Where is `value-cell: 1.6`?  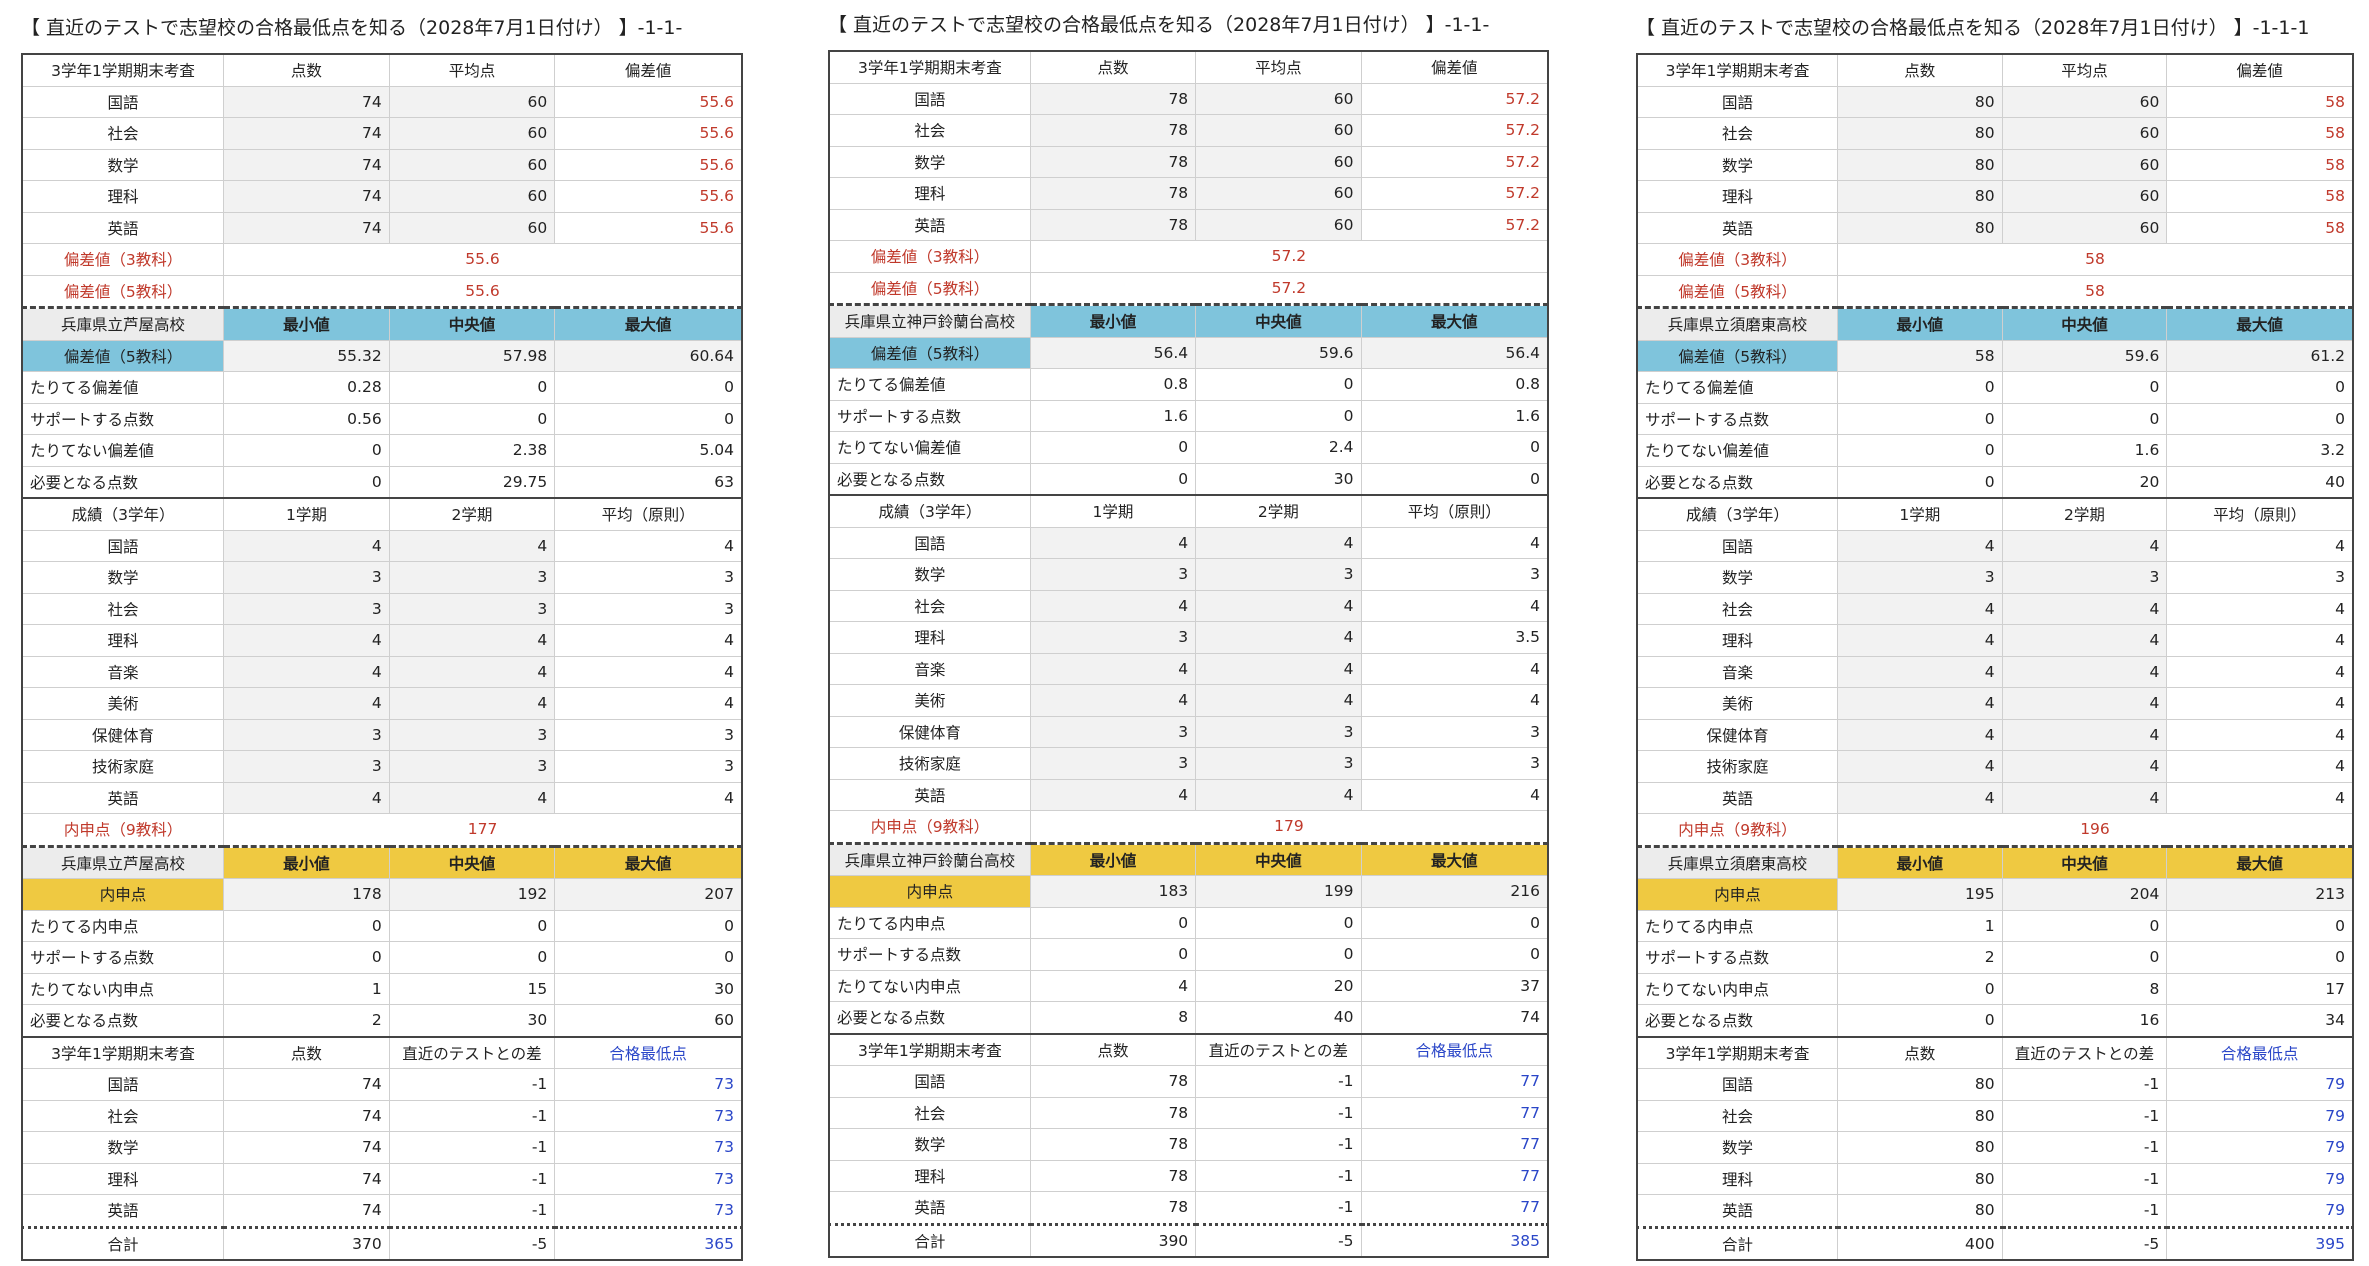
value-cell: 1.6 is located at coordinates (1454, 415).